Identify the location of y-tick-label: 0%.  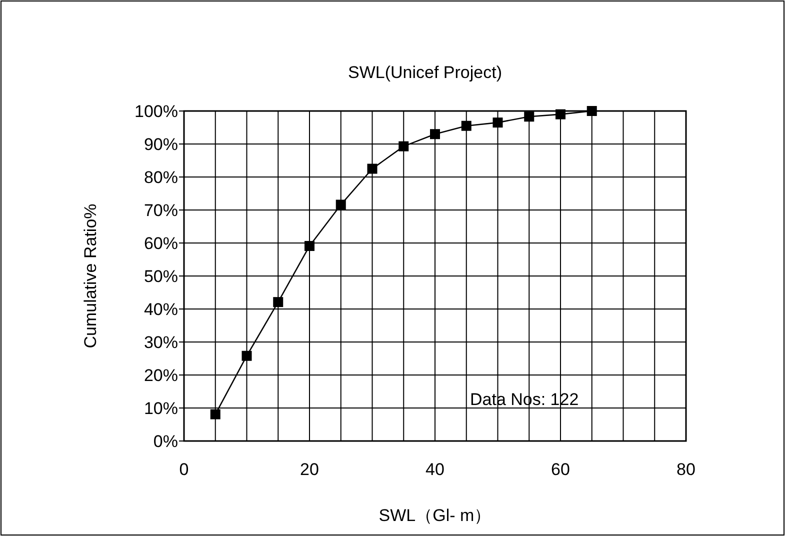
(165, 441).